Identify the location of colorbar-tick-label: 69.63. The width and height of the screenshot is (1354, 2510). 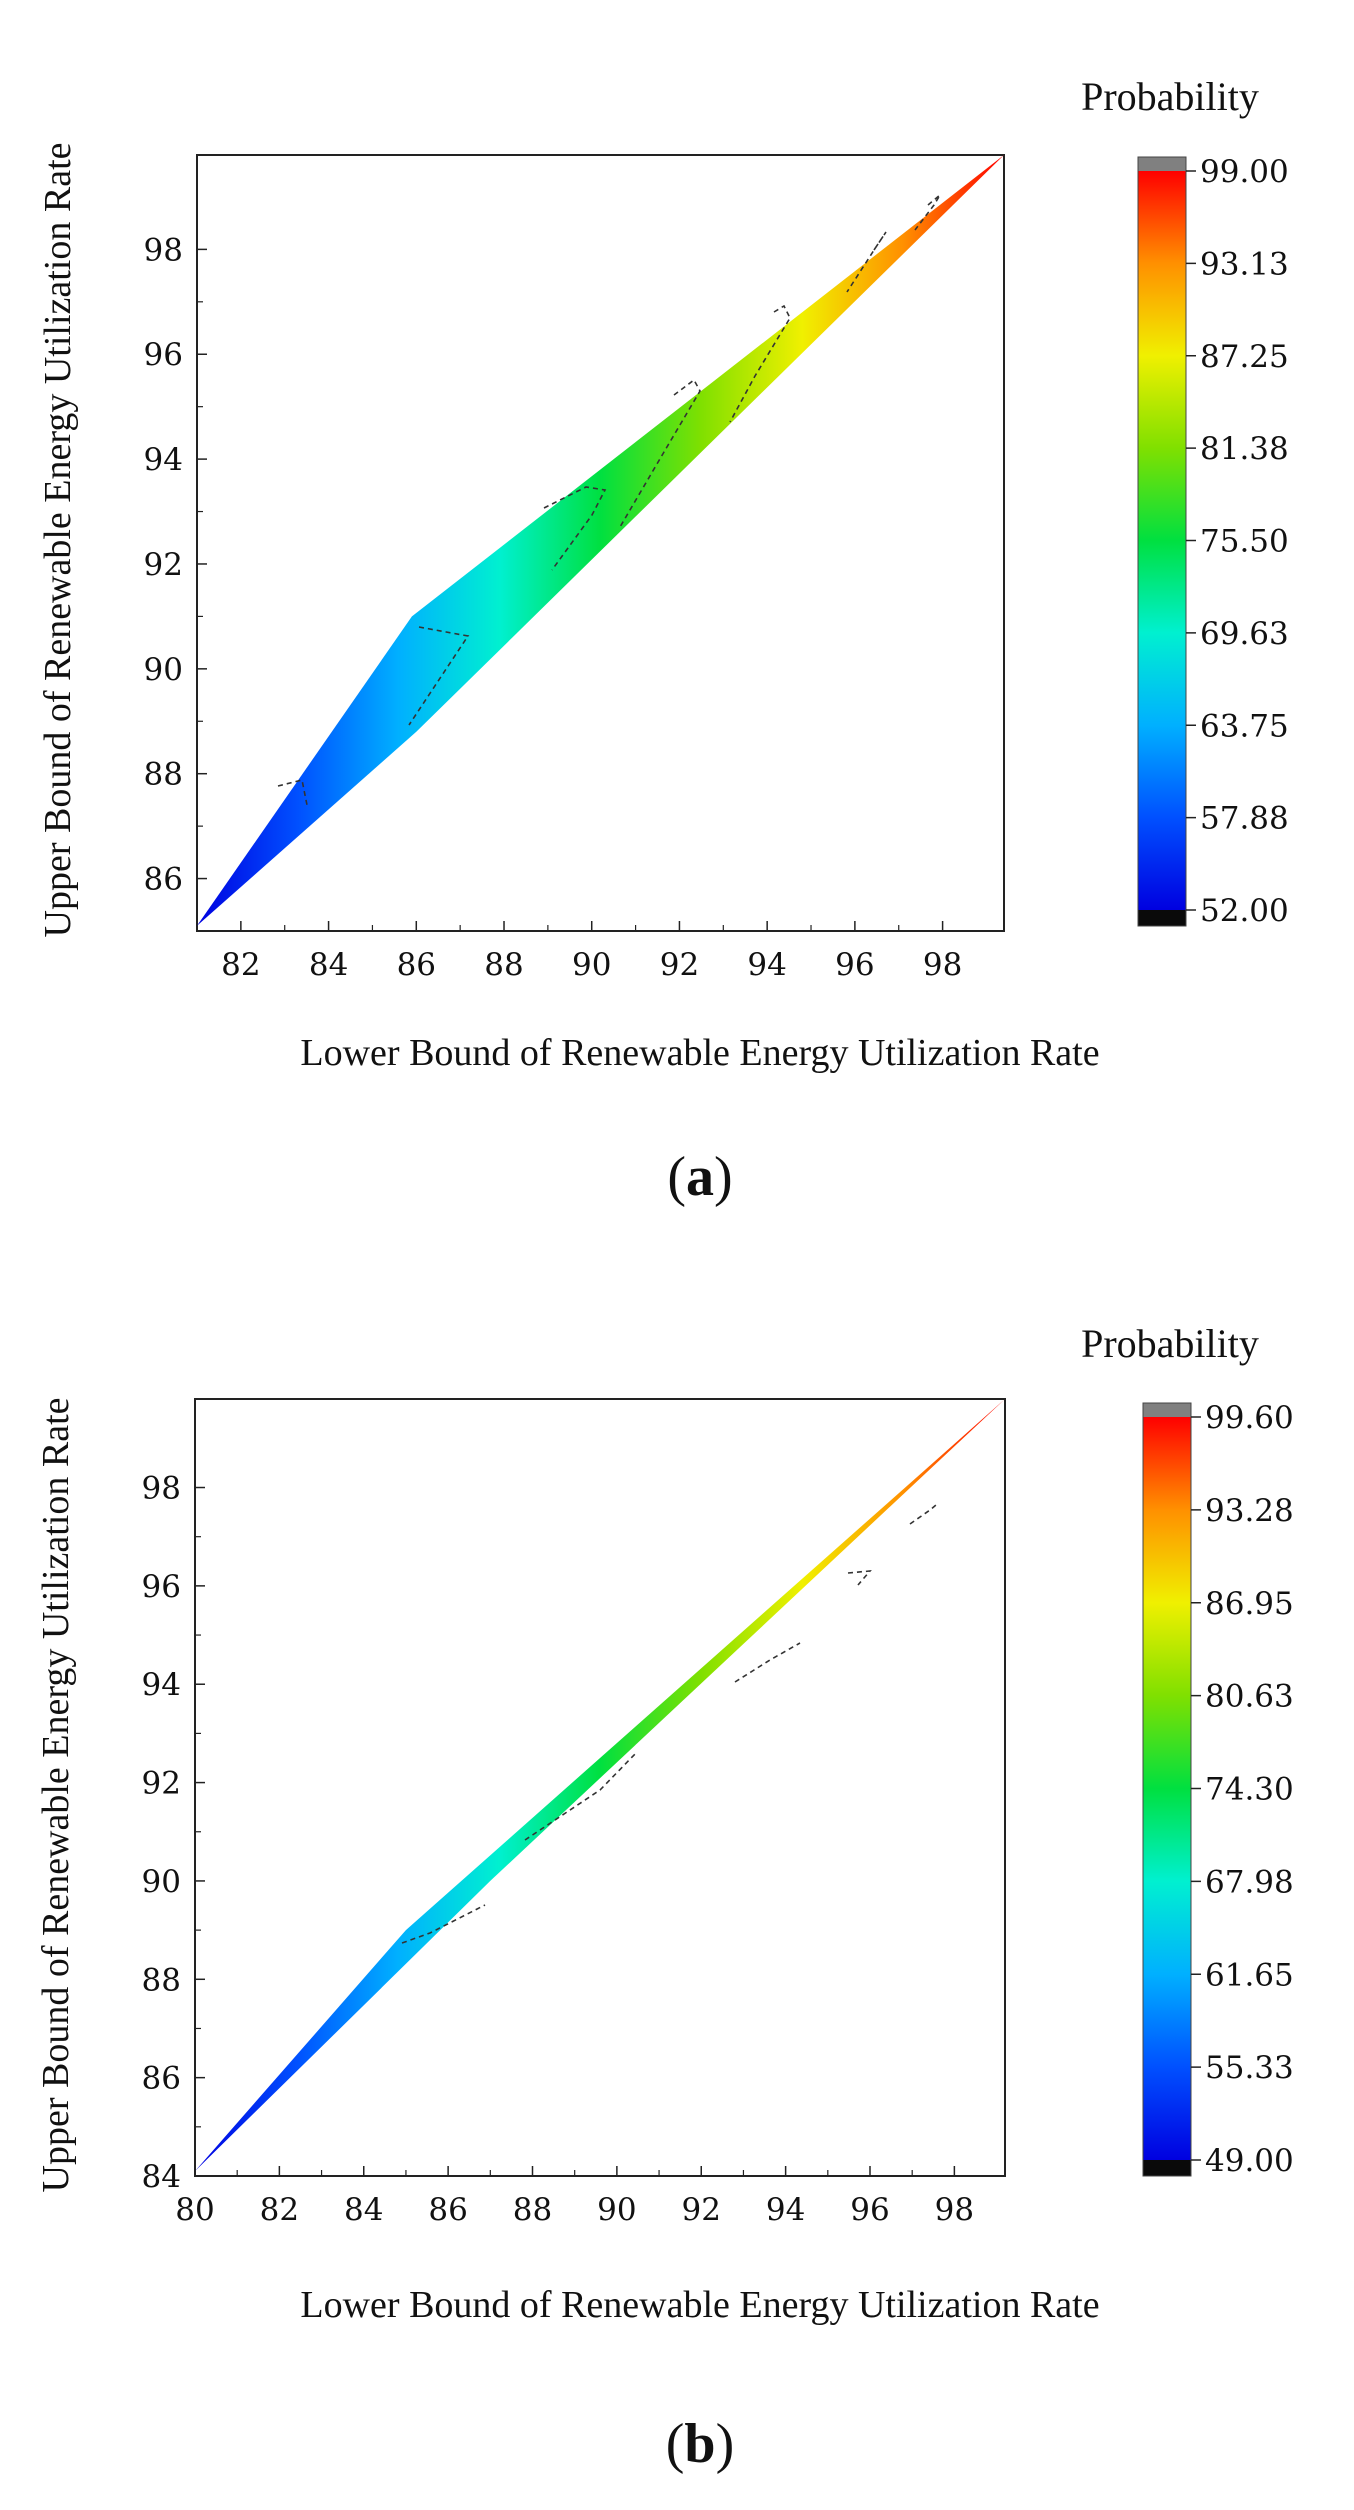
(1244, 634).